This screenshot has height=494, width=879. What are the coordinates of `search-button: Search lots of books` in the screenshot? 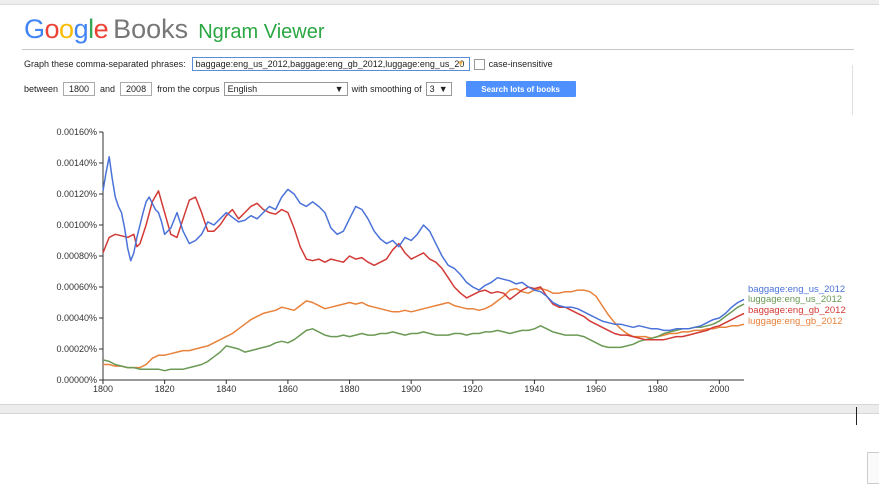 It's located at (520, 89).